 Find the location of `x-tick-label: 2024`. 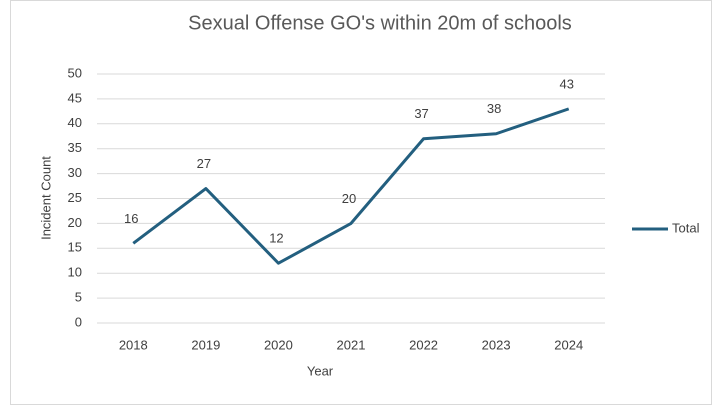

x-tick-label: 2024 is located at coordinates (568, 344).